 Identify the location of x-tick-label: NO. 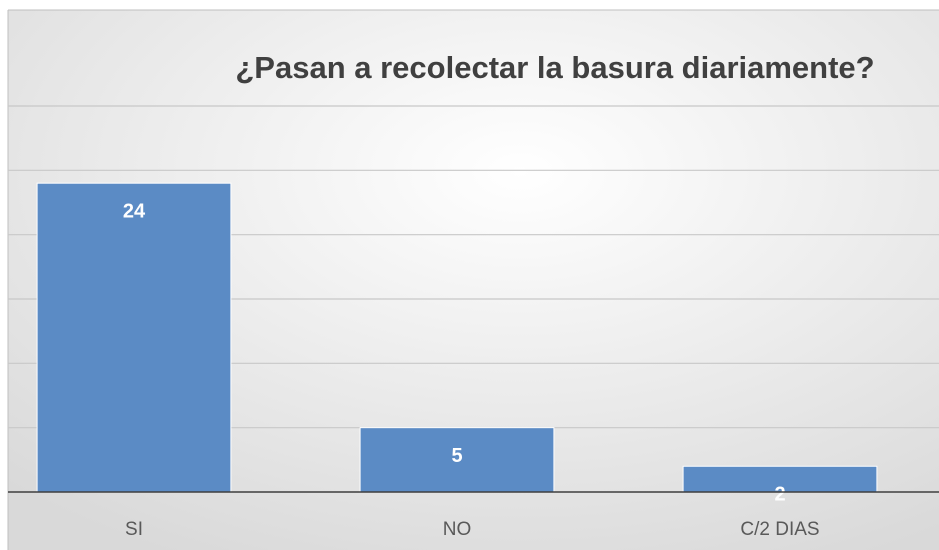
(457, 529).